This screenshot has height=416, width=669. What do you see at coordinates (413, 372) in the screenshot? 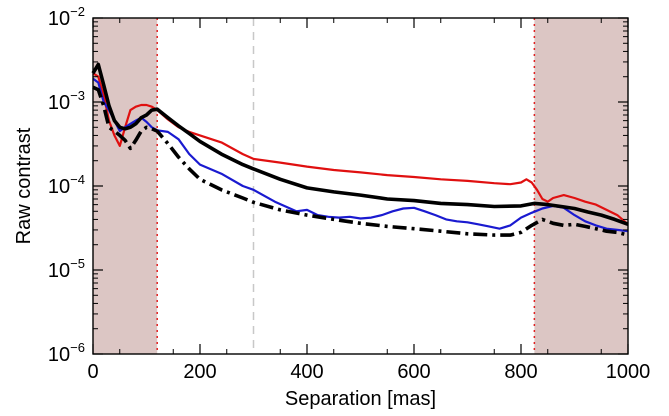
I see `x-tick-label: 600` at bounding box center [413, 372].